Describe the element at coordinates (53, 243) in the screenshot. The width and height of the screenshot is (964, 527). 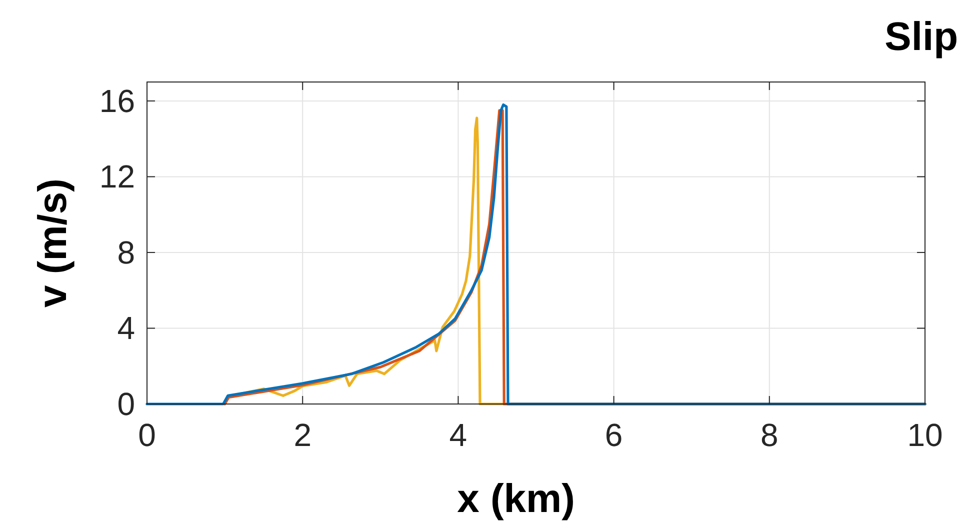
I see `y-axis-title: v (m/s)` at that location.